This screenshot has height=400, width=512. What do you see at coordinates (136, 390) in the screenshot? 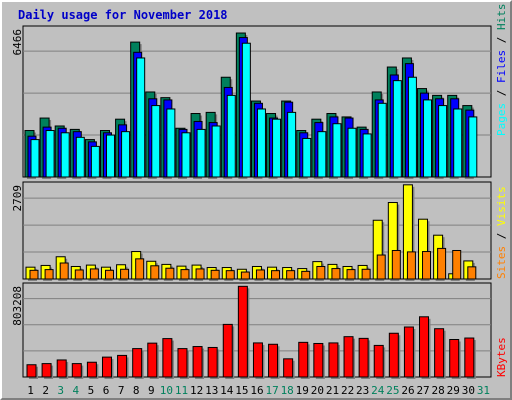
I see `x-tick-label-day-8: 8` at bounding box center [136, 390].